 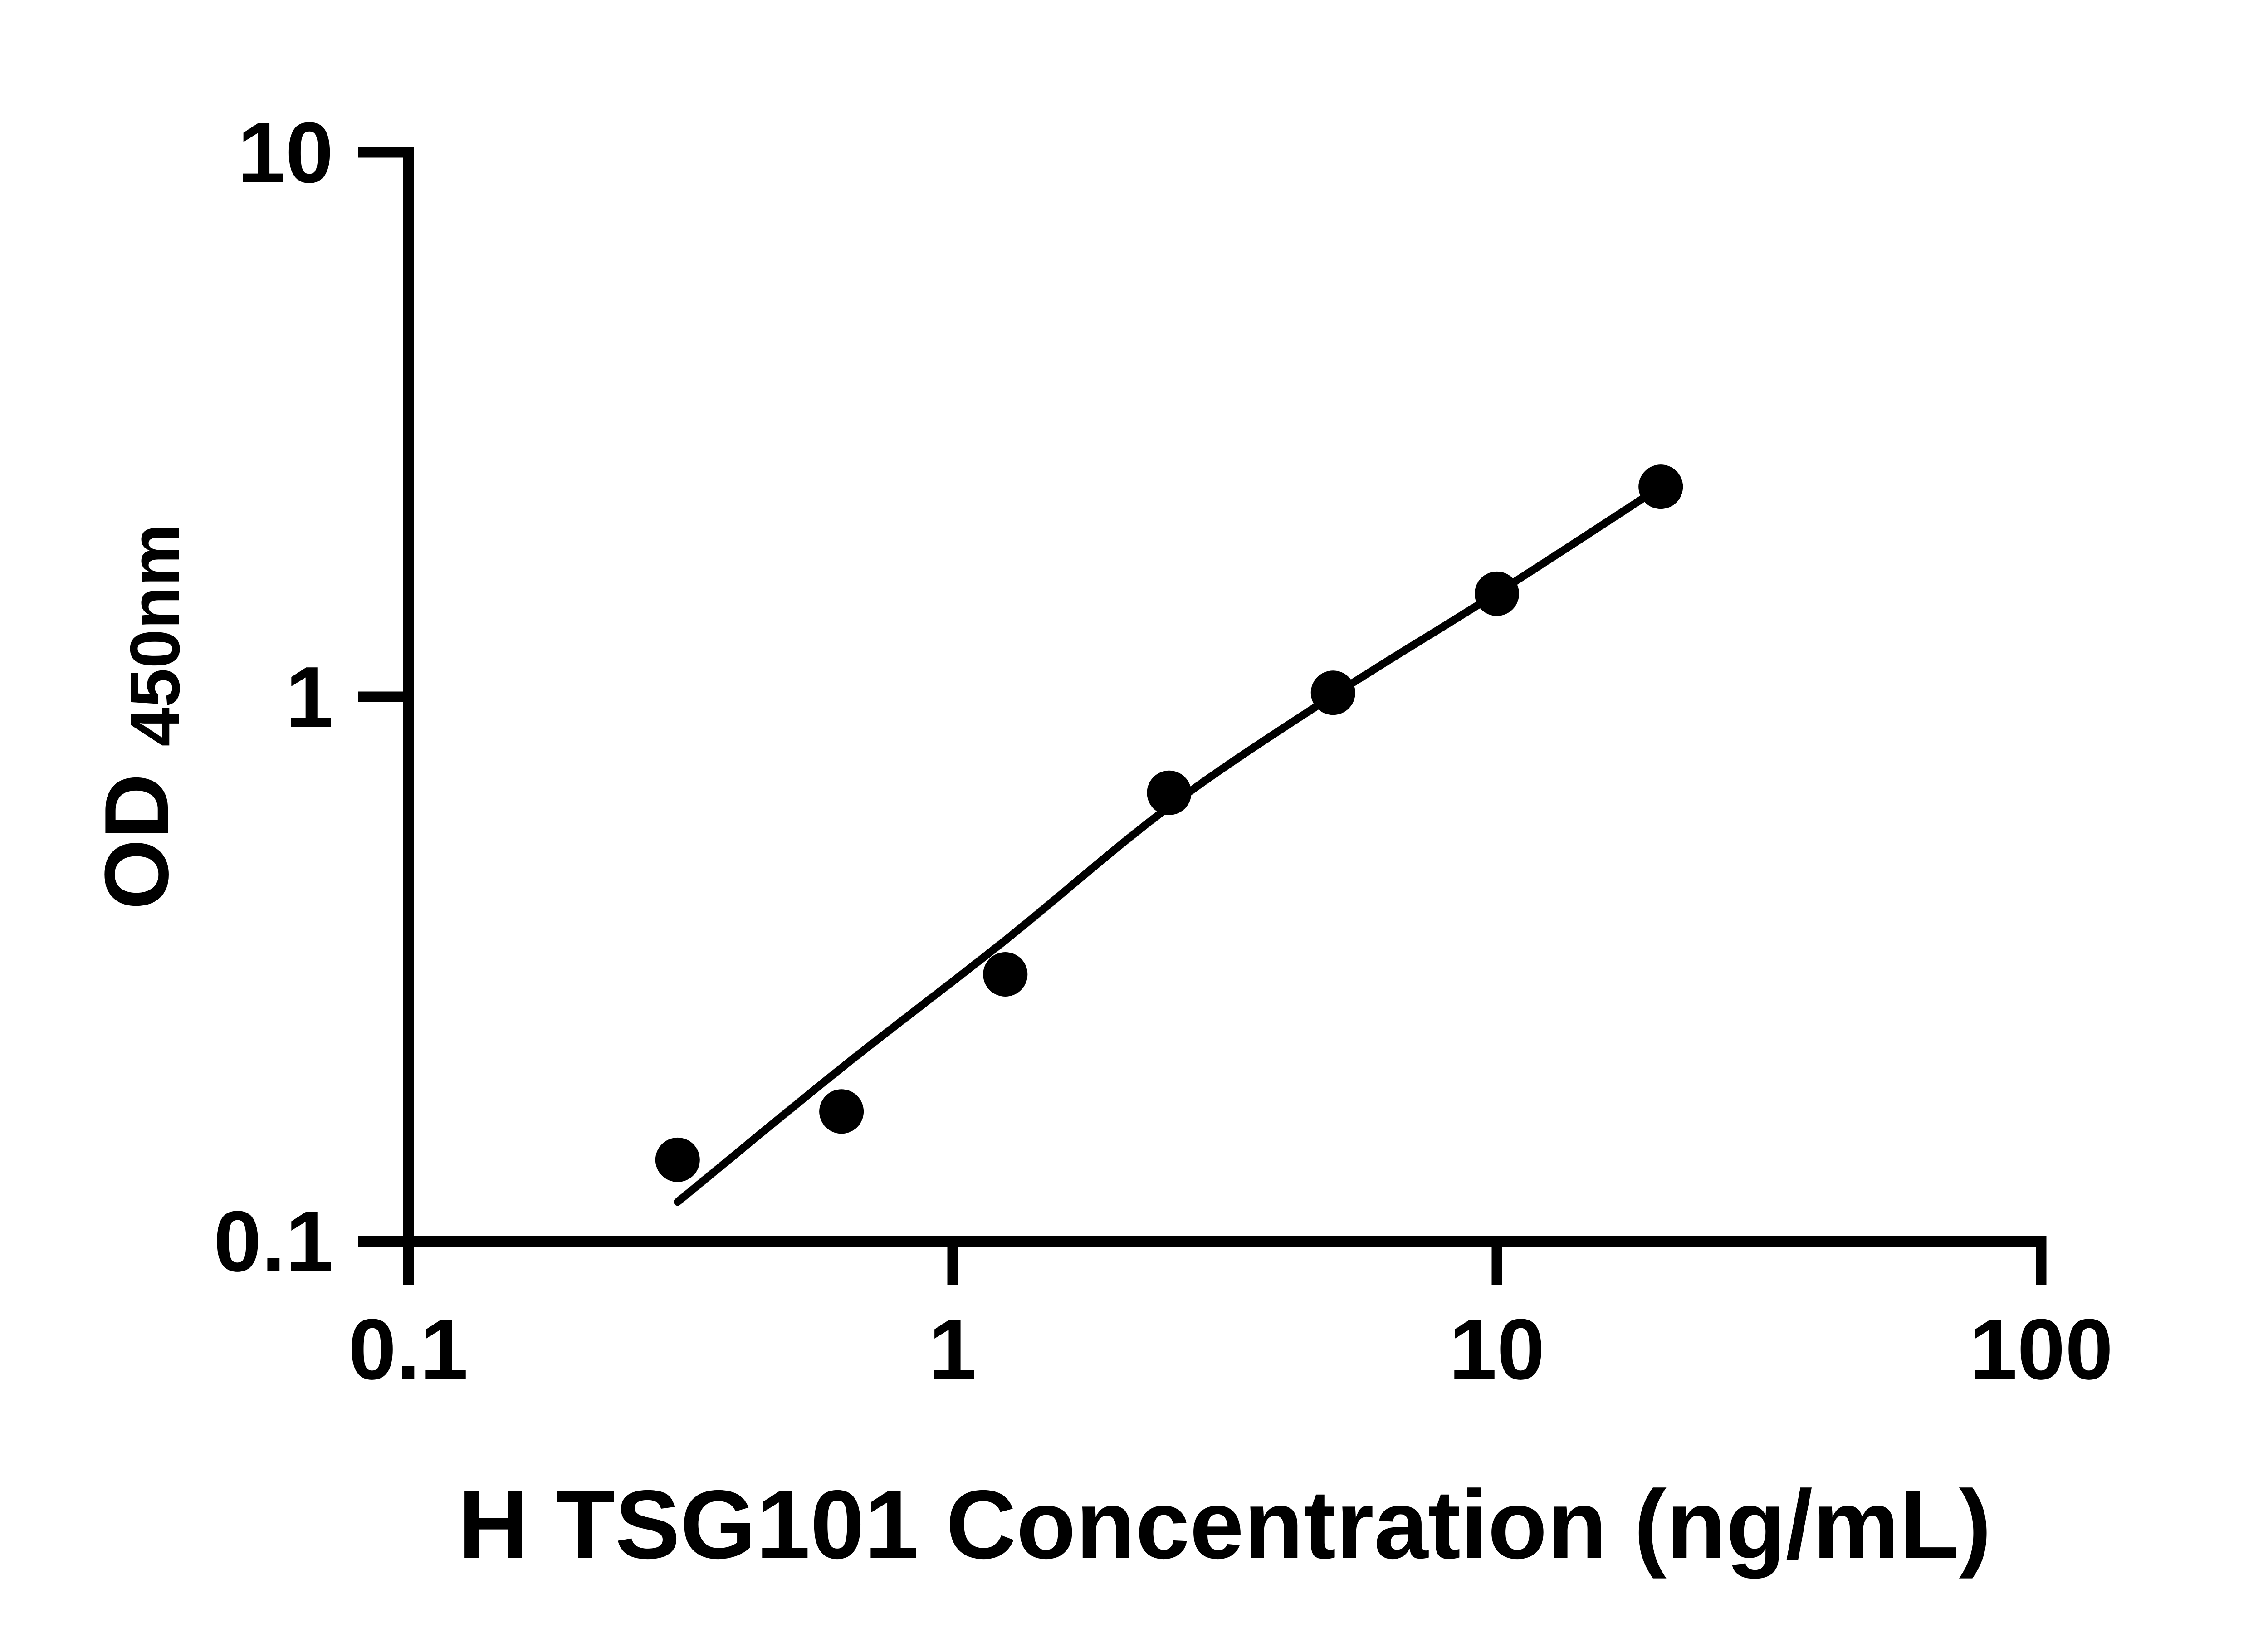 What do you see at coordinates (137, 841) in the screenshot?
I see `y-axis-title-main: OD` at bounding box center [137, 841].